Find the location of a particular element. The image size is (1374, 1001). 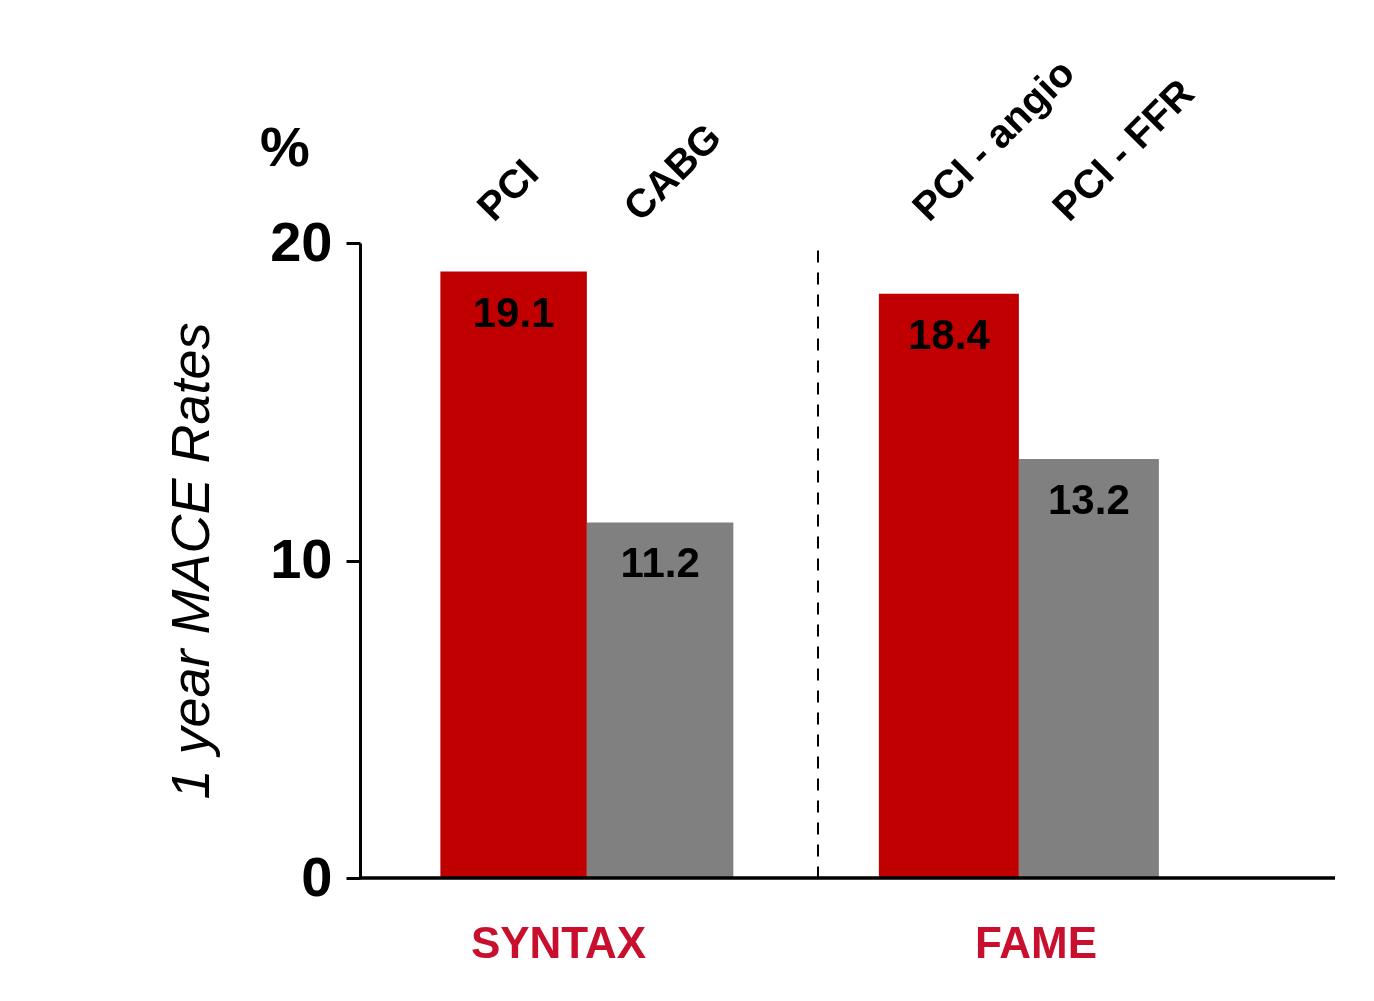

text: FAME is located at coordinates (1036, 942).